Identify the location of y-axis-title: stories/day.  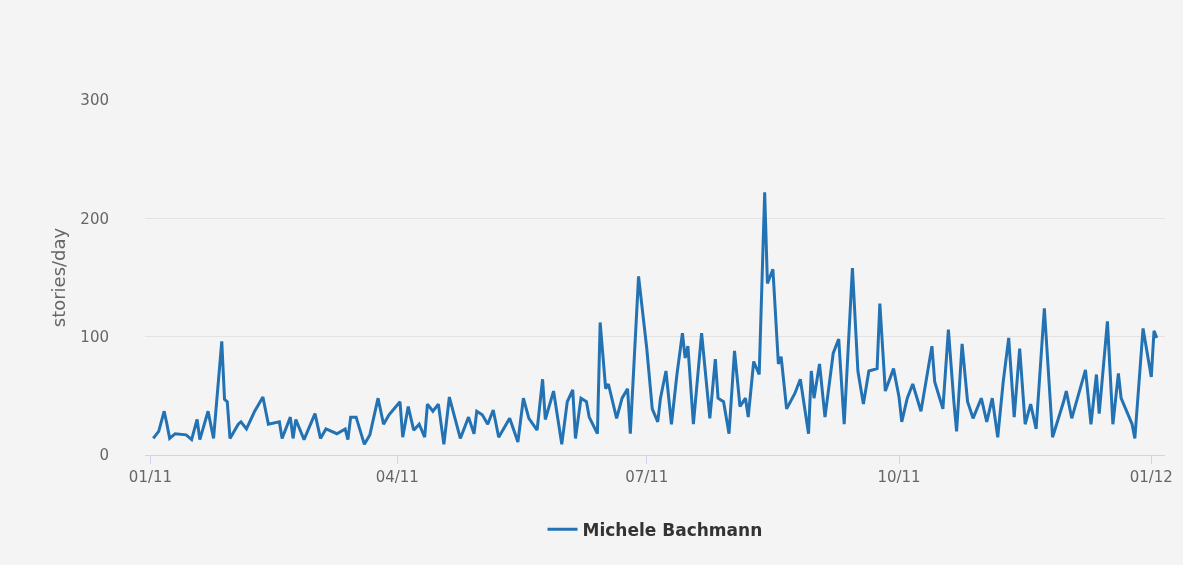
(58, 277).